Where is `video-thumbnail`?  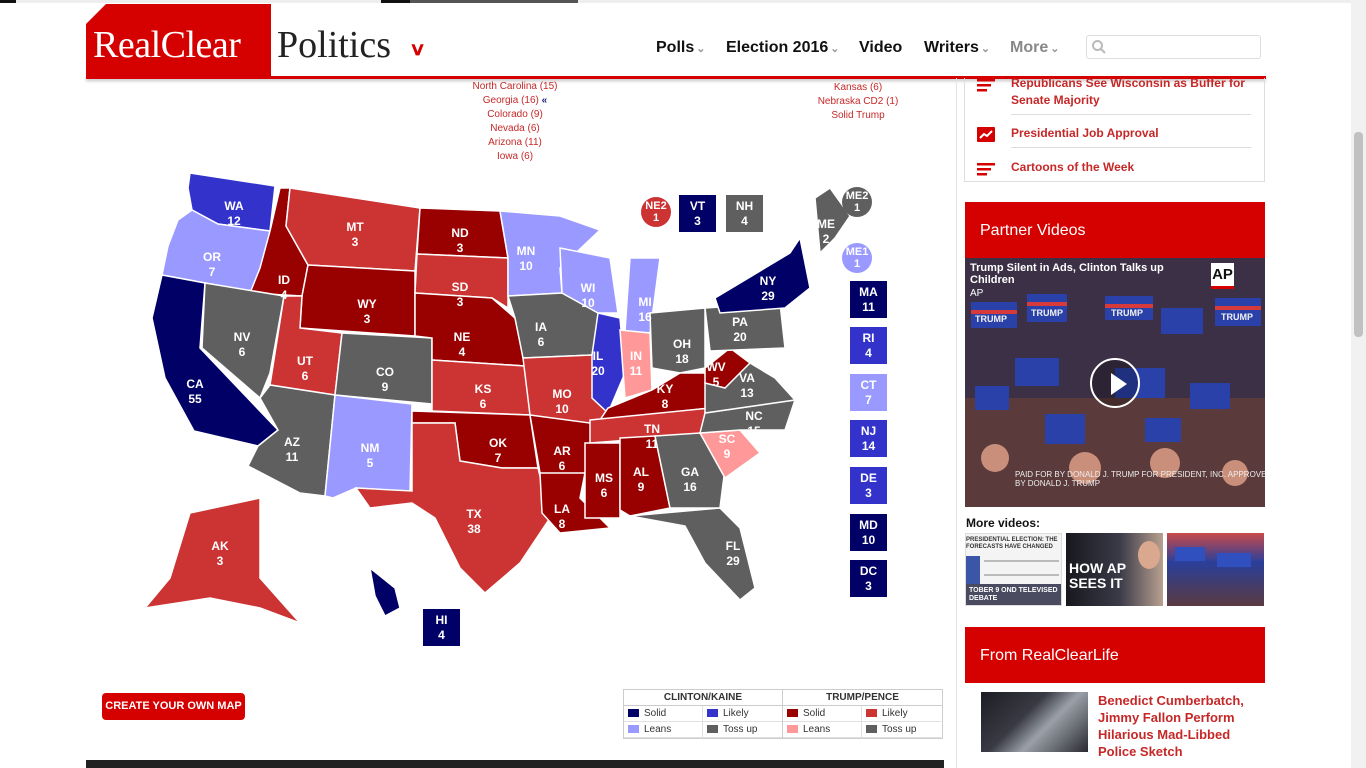
video-thumbnail is located at coordinates (1215, 569).